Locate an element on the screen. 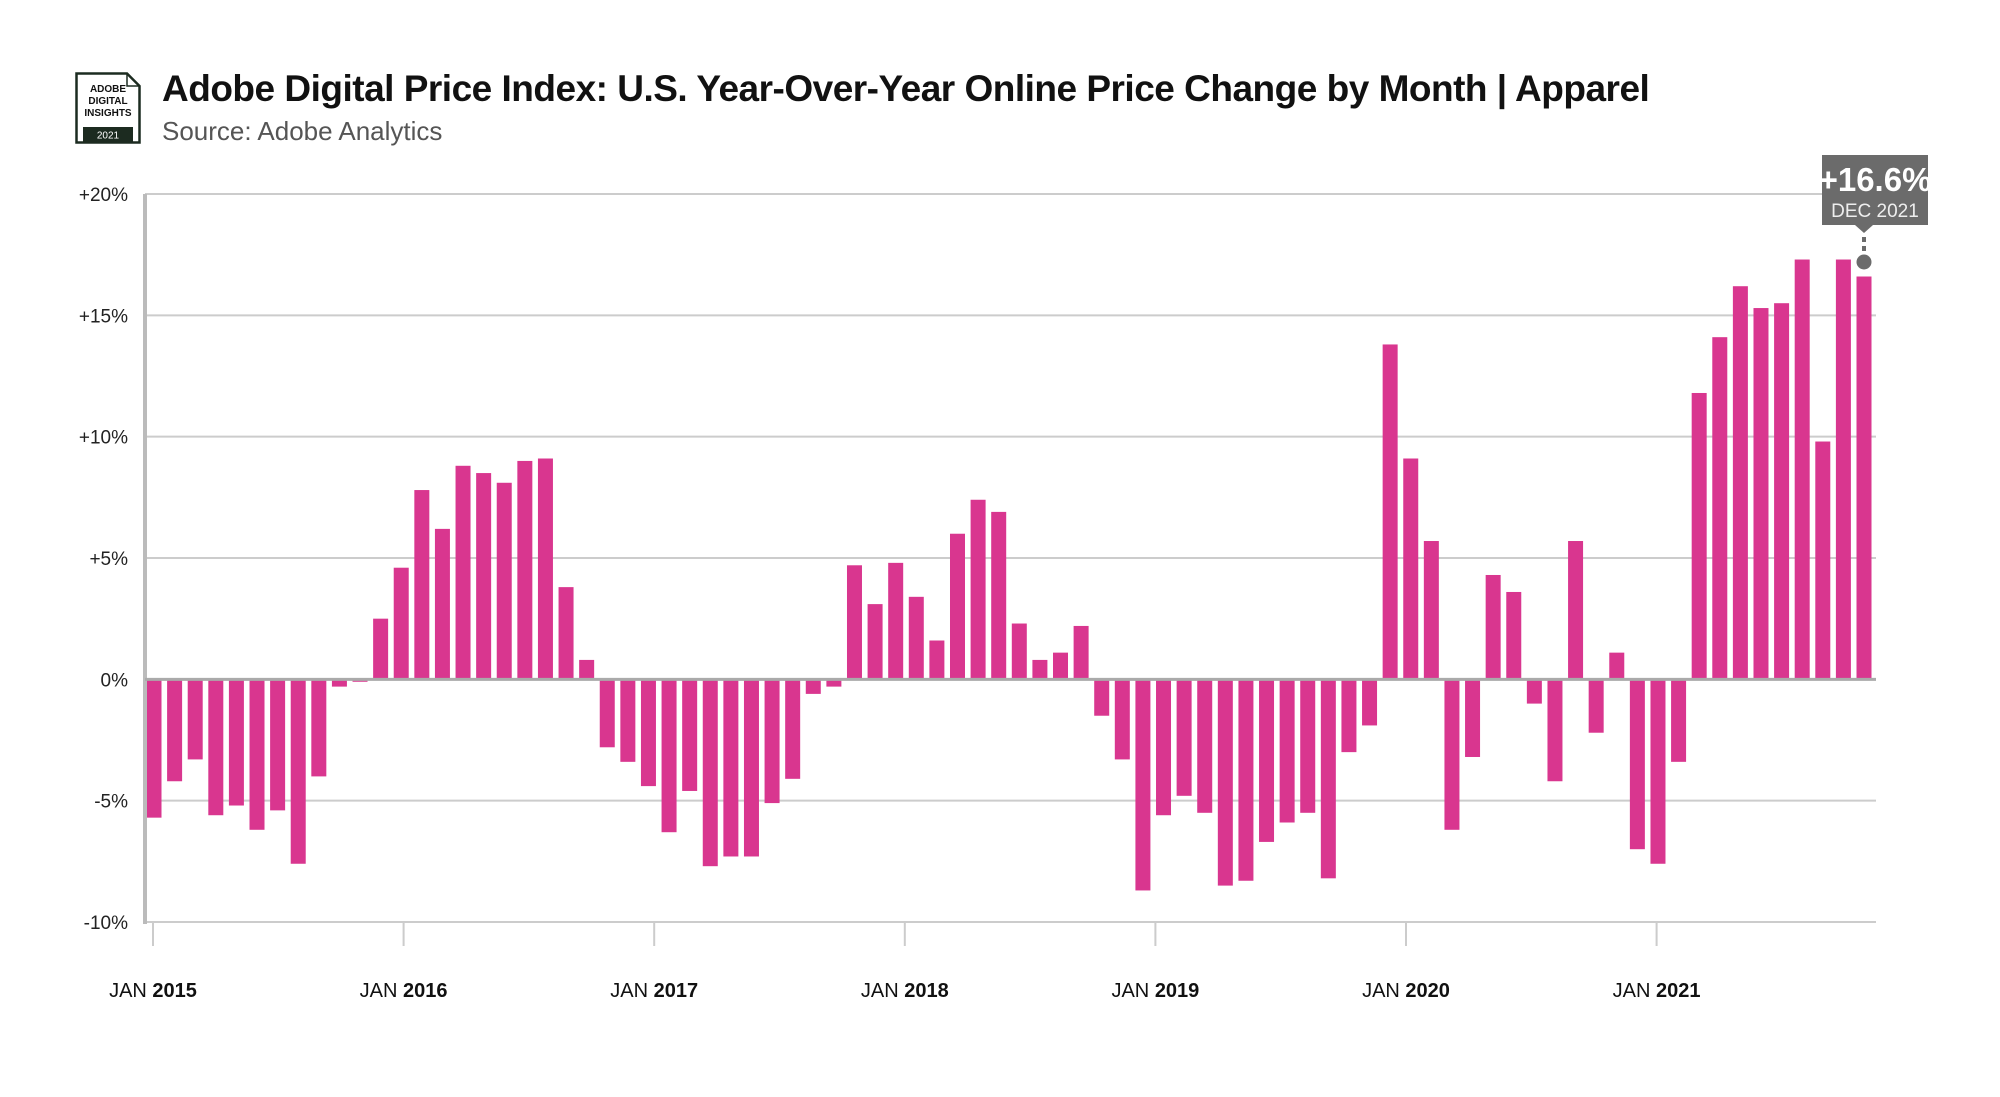  y-tick-label: -5% is located at coordinates (111, 802).